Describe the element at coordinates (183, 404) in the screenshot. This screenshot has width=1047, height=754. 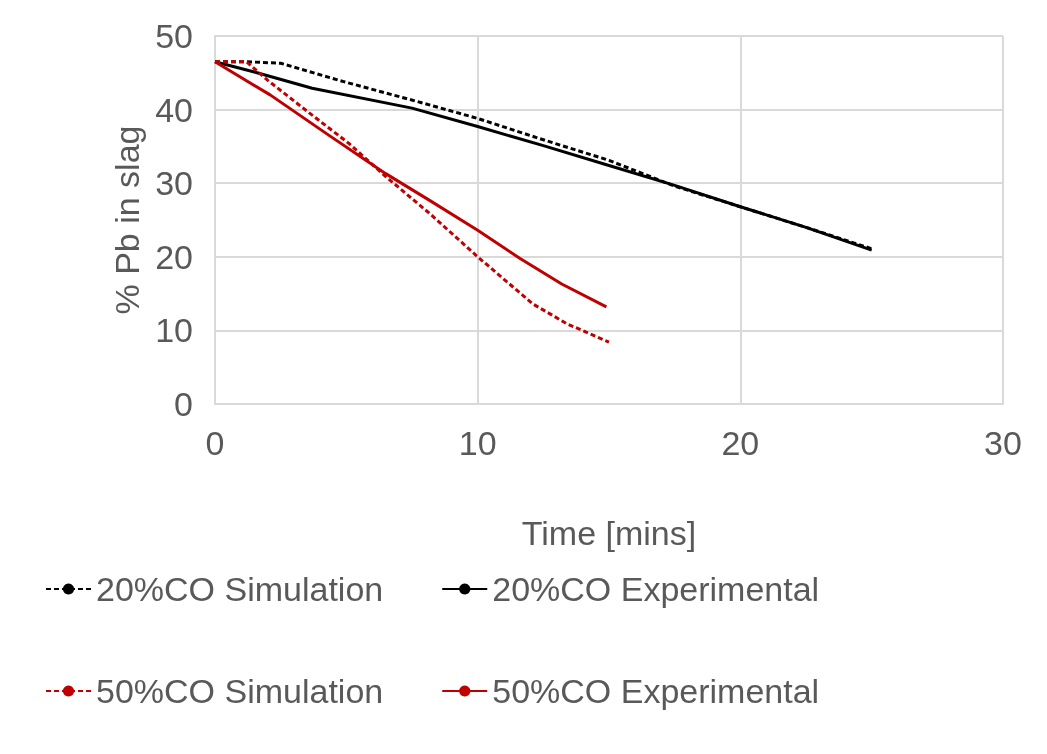
I see `y-tick-label: 0` at that location.